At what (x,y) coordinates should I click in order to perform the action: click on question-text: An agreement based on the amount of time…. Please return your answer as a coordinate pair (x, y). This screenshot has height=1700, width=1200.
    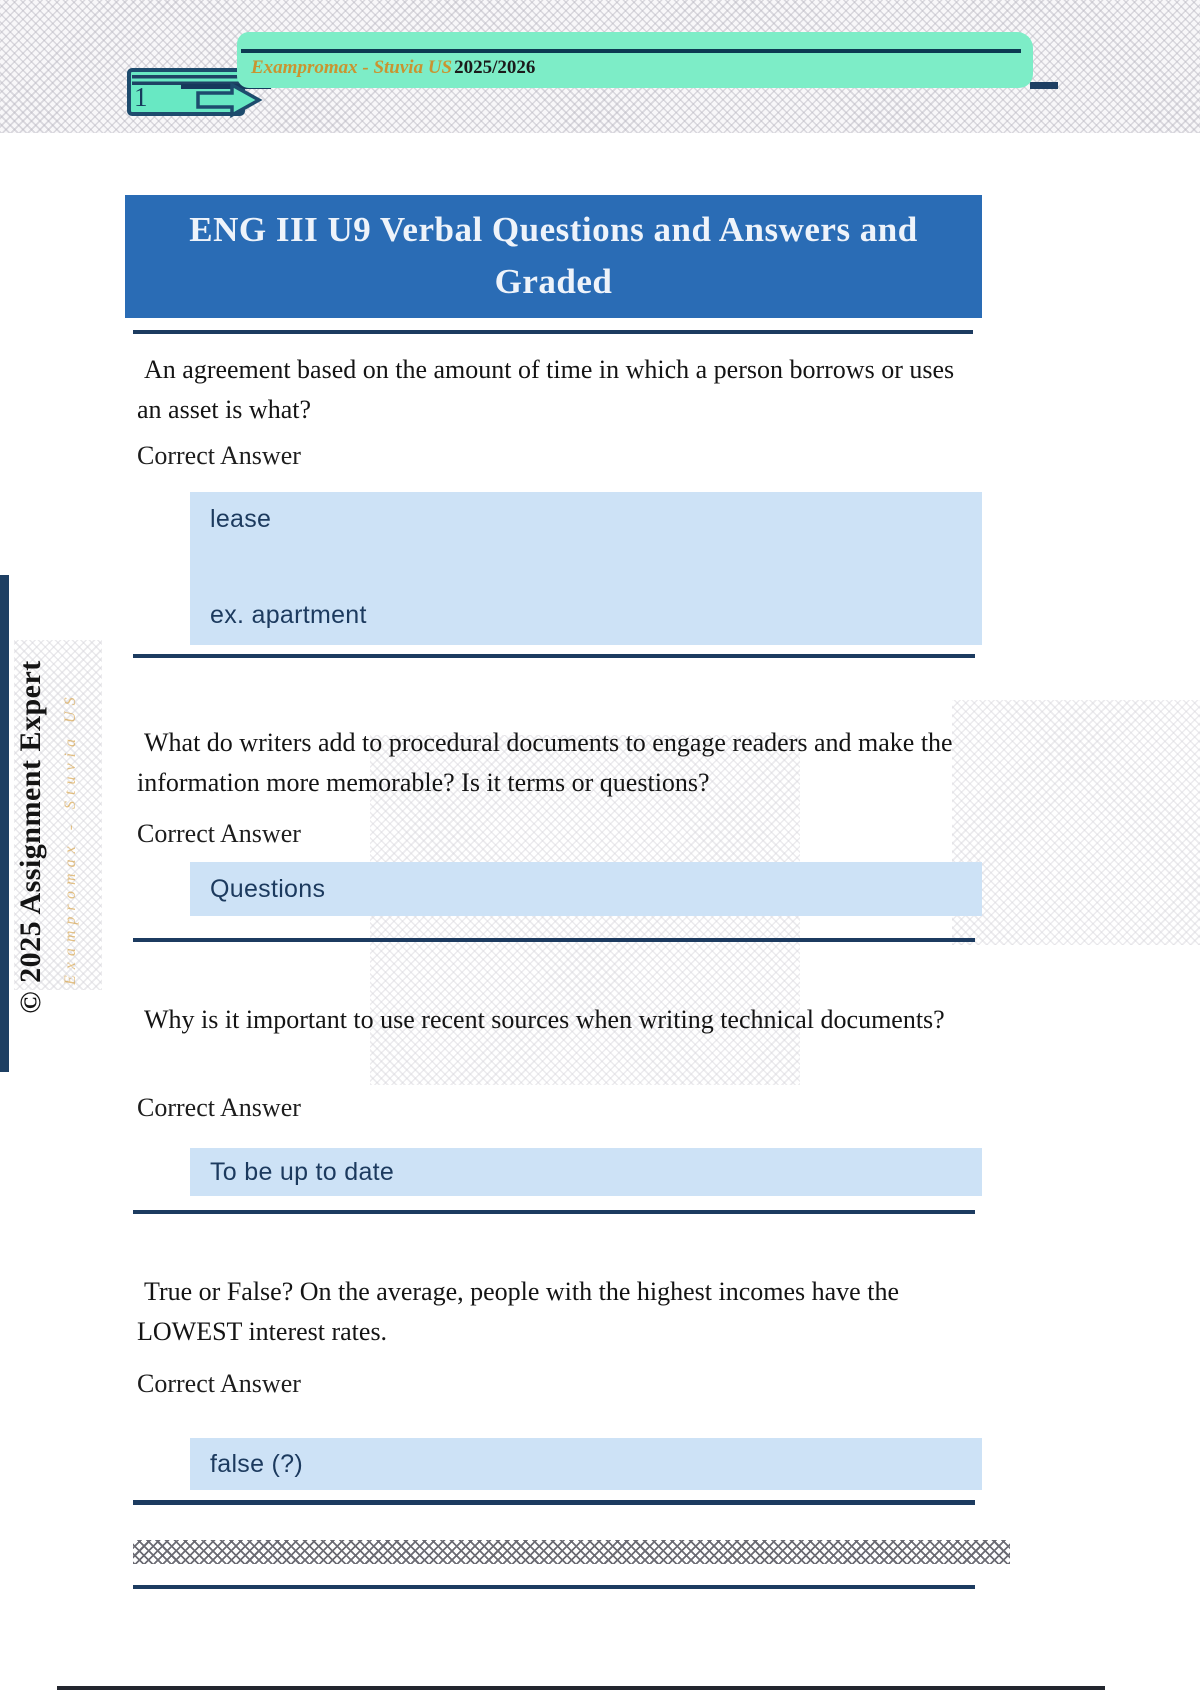
    Looking at the image, I should click on (546, 389).